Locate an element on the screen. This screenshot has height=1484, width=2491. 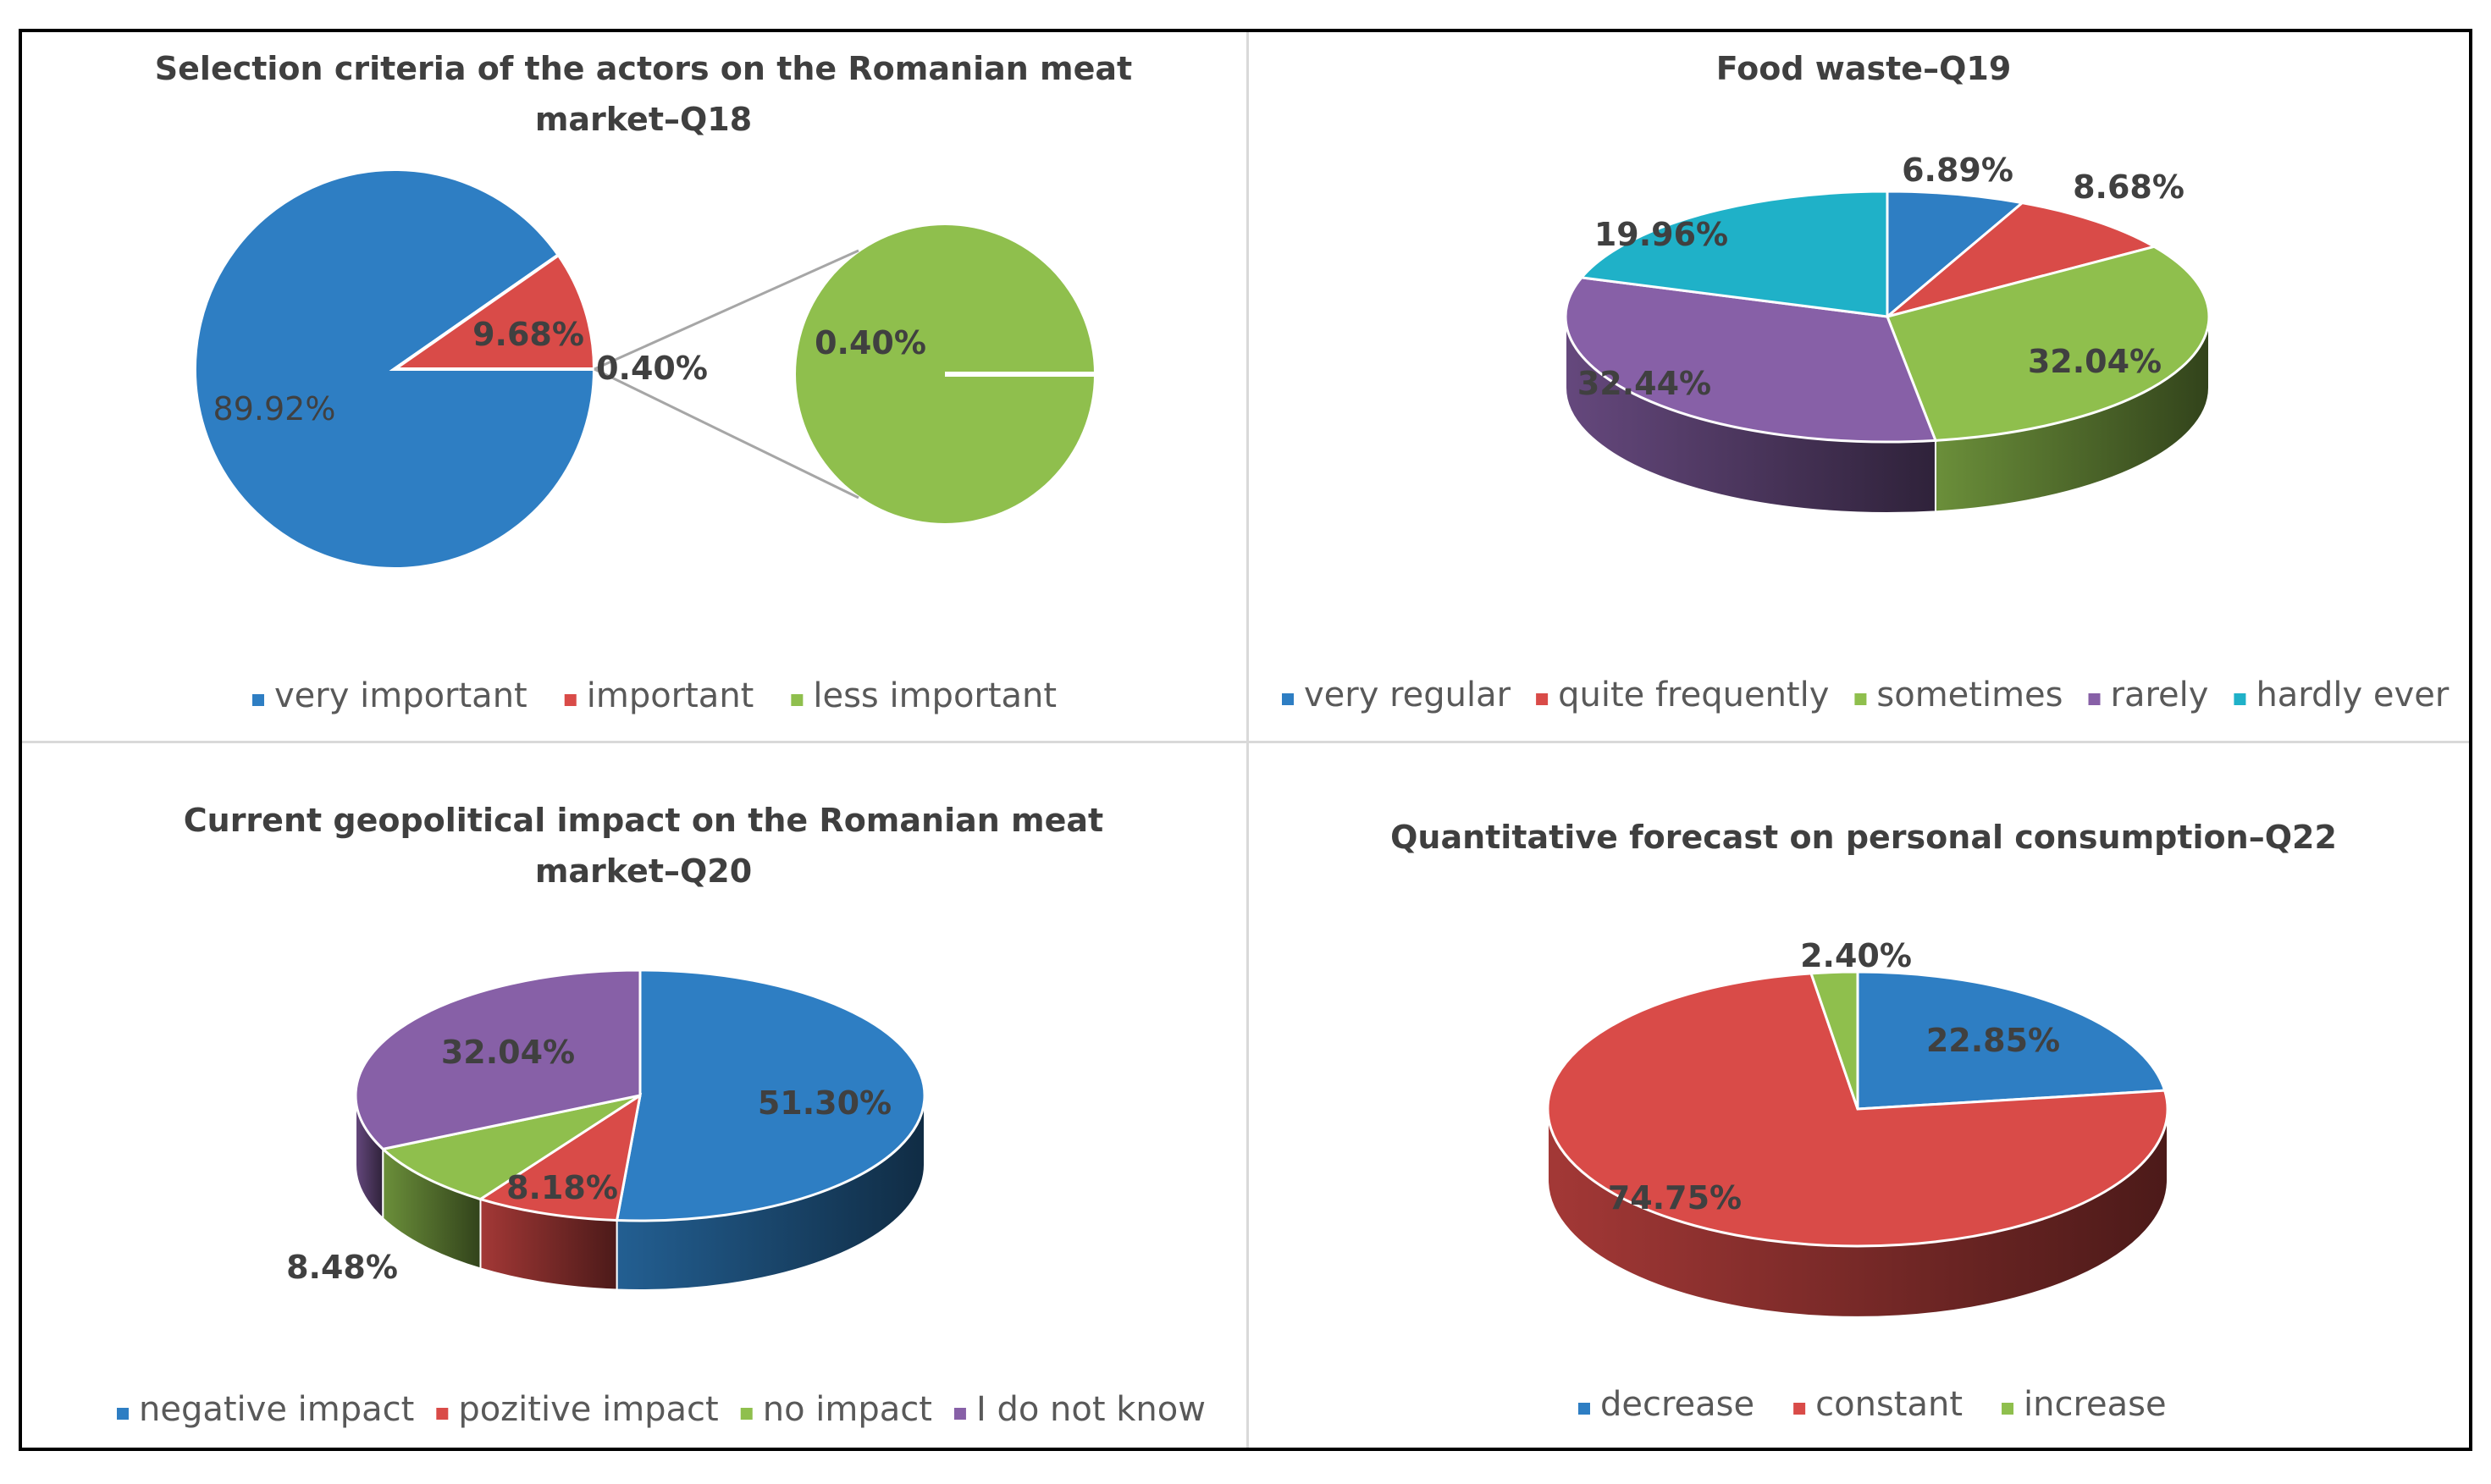
legend-swatch-constant is located at coordinates (1799, 1409).